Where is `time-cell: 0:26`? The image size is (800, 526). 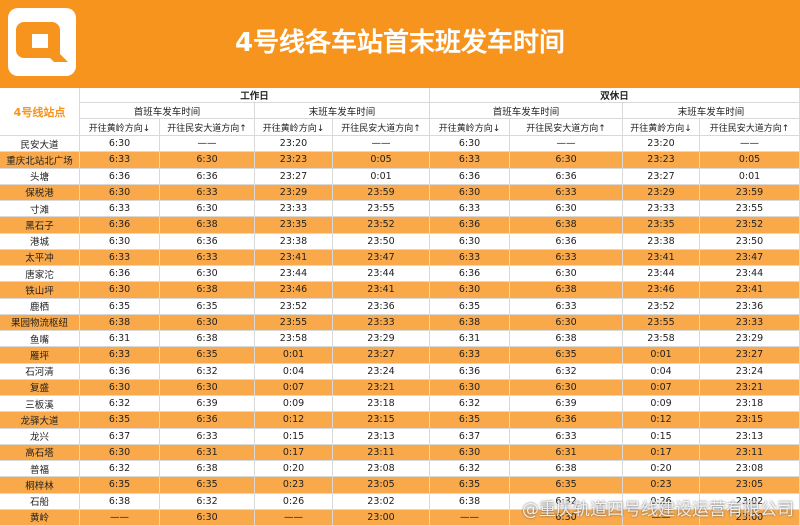 time-cell: 0:26 is located at coordinates (661, 501).